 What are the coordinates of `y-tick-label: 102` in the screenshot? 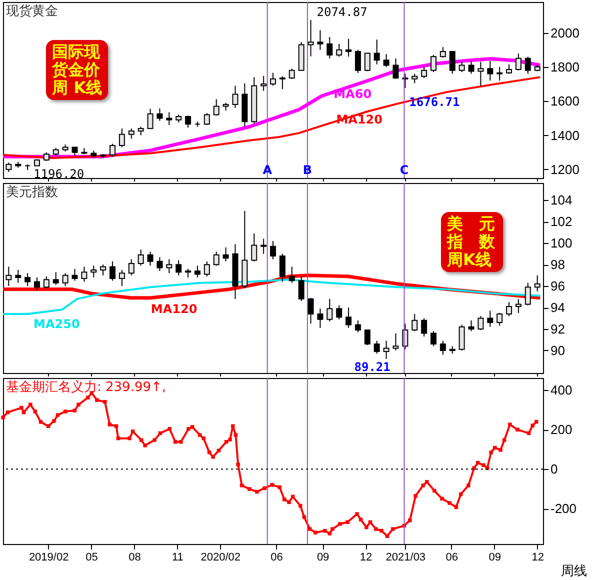 It's located at (561, 222).